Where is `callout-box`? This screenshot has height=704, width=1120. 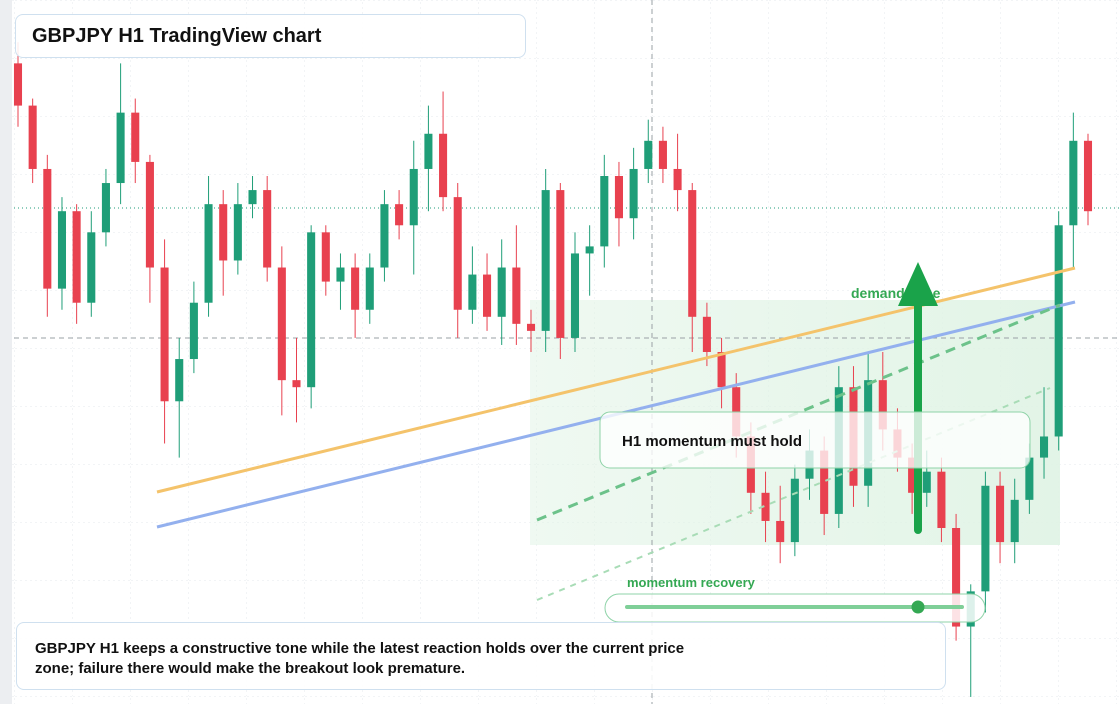
callout-box is located at coordinates (815, 440).